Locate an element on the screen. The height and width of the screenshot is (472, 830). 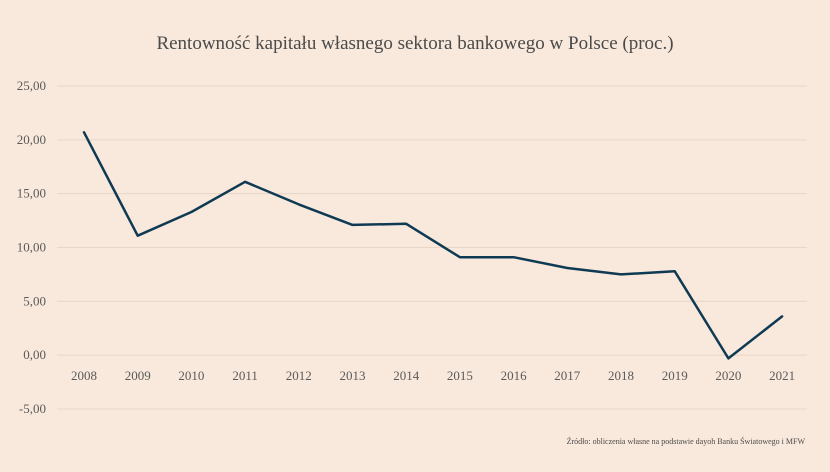
x-tick-label: 2014 is located at coordinates (406, 375).